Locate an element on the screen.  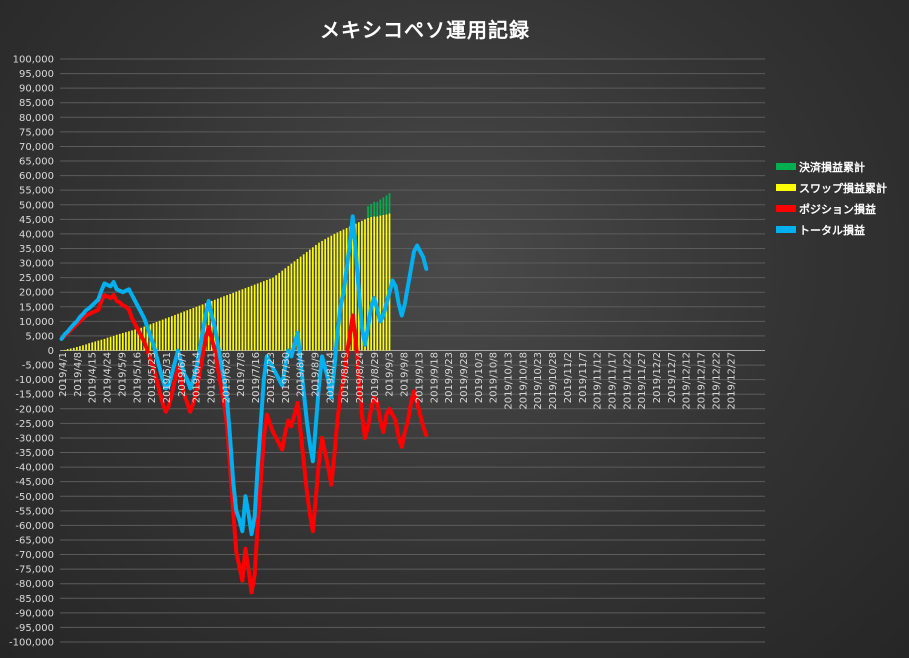
x-tick-label: 2019/9/8 is located at coordinates (405, 374).